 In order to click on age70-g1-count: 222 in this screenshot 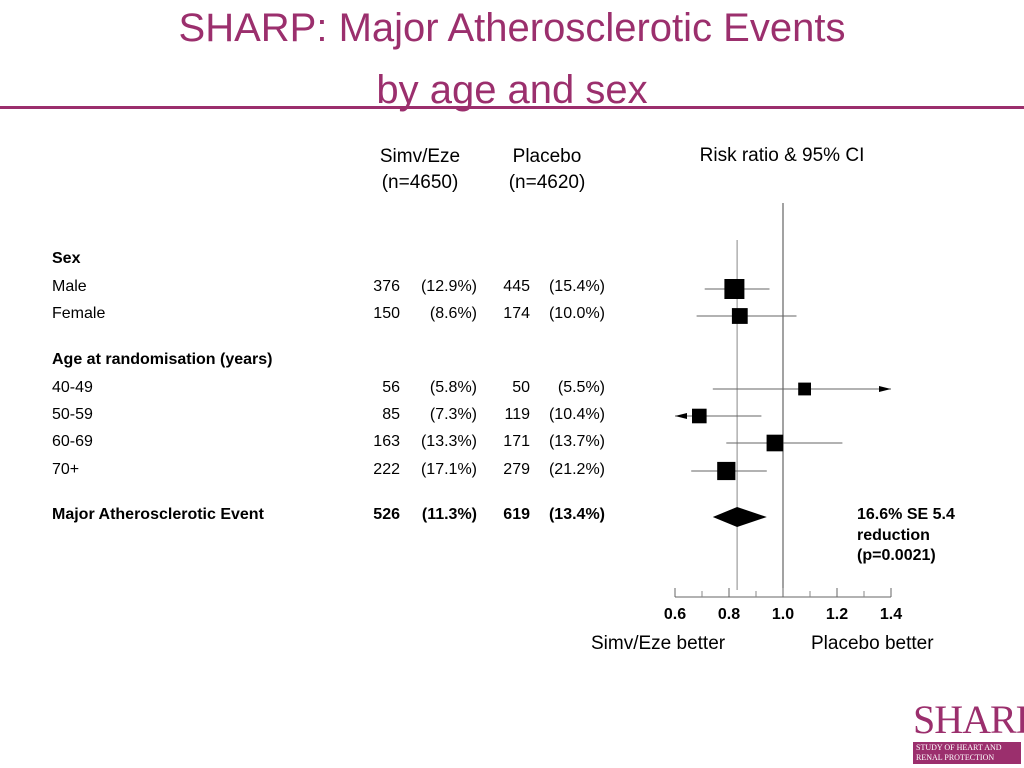, I will do `click(386, 469)`.